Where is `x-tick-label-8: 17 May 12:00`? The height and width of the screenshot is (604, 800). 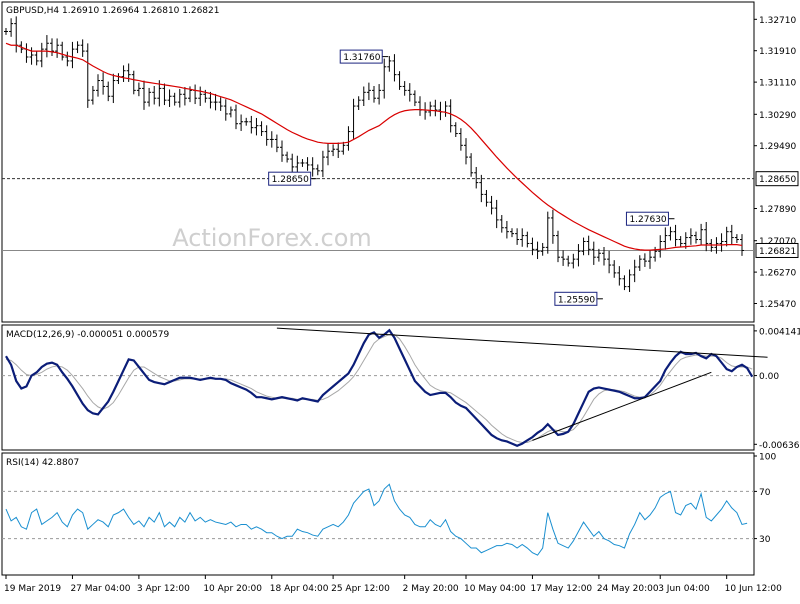
x-tick-label-8: 17 May 12:00 is located at coordinates (561, 589).